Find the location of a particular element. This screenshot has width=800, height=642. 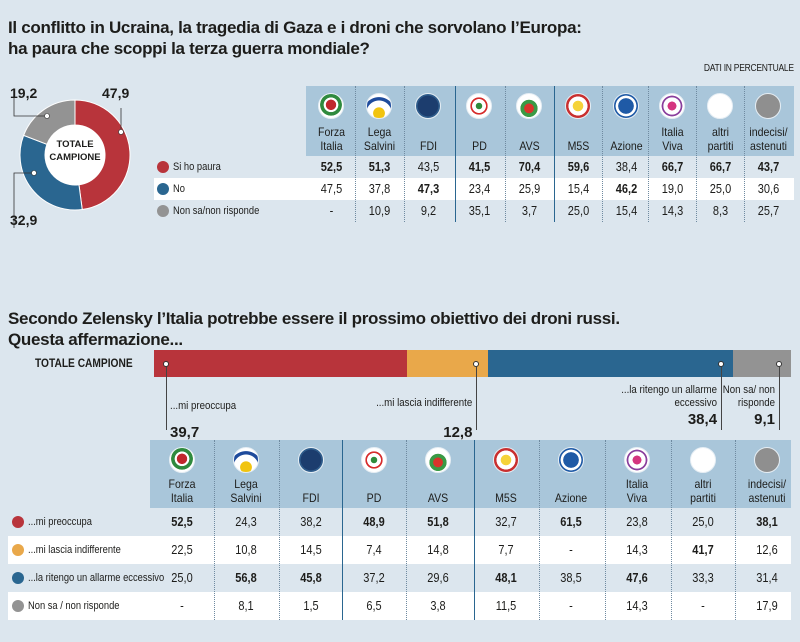

table-cell: 25,9 is located at coordinates (529, 189).